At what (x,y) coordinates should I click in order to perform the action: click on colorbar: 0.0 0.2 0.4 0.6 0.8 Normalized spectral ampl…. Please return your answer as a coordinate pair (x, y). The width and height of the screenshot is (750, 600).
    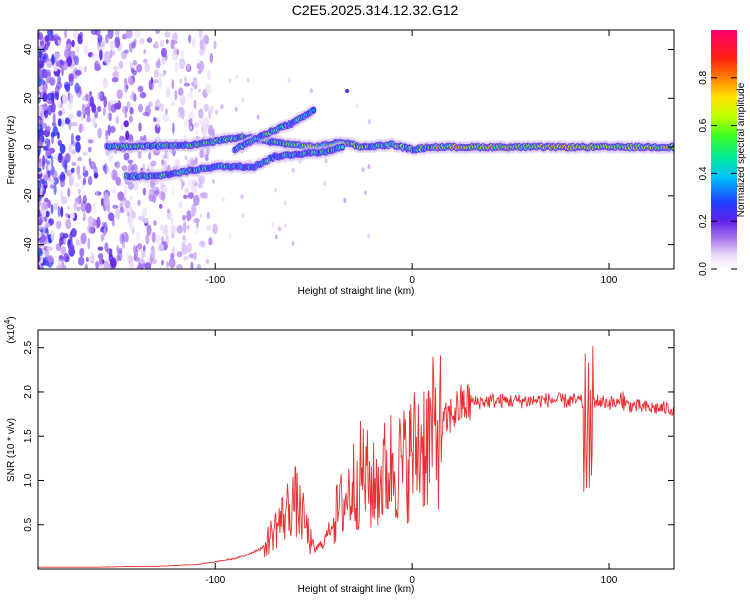
    Looking at the image, I should click on (722, 153).